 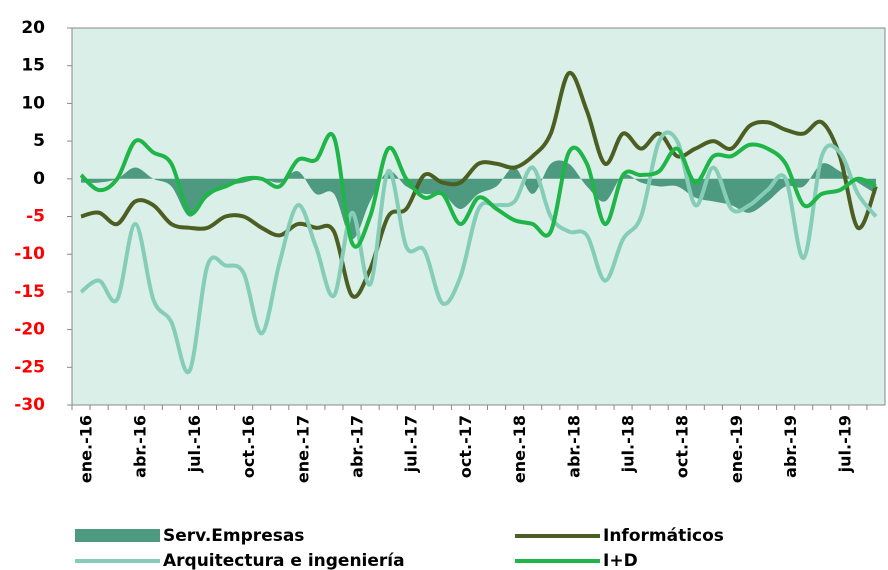 What do you see at coordinates (39, 141) in the screenshot?
I see `y-tick-label: 5` at bounding box center [39, 141].